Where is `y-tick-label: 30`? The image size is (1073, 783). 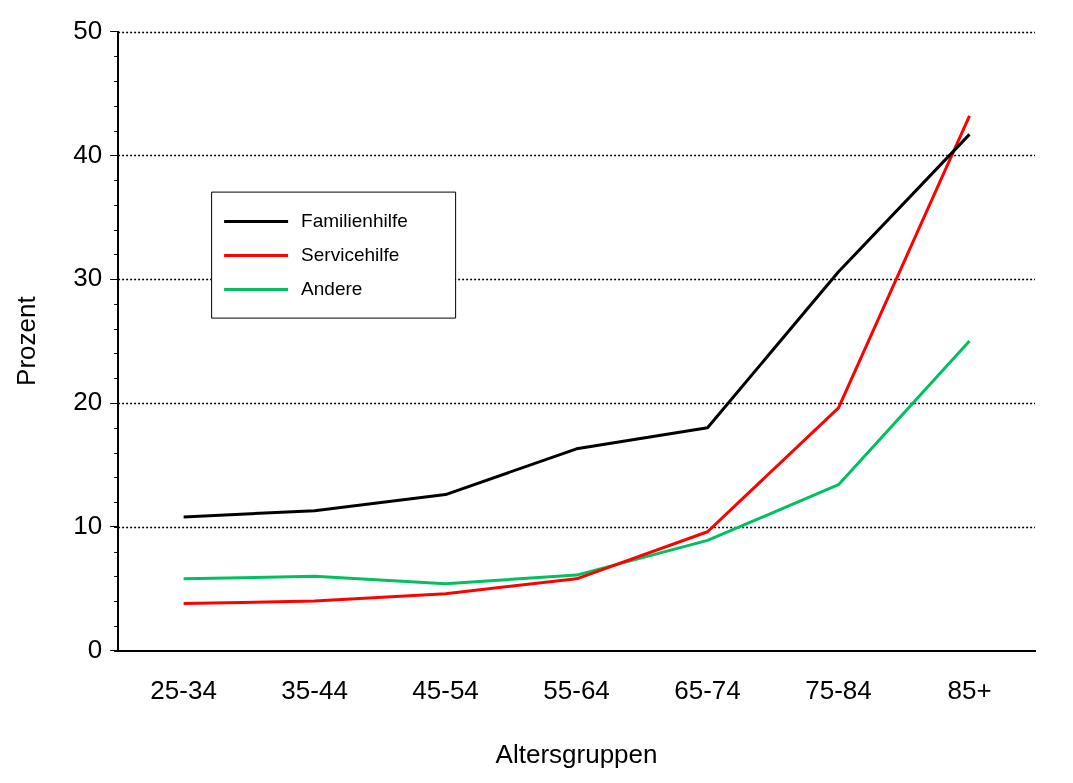
y-tick-label: 30 is located at coordinates (88, 277).